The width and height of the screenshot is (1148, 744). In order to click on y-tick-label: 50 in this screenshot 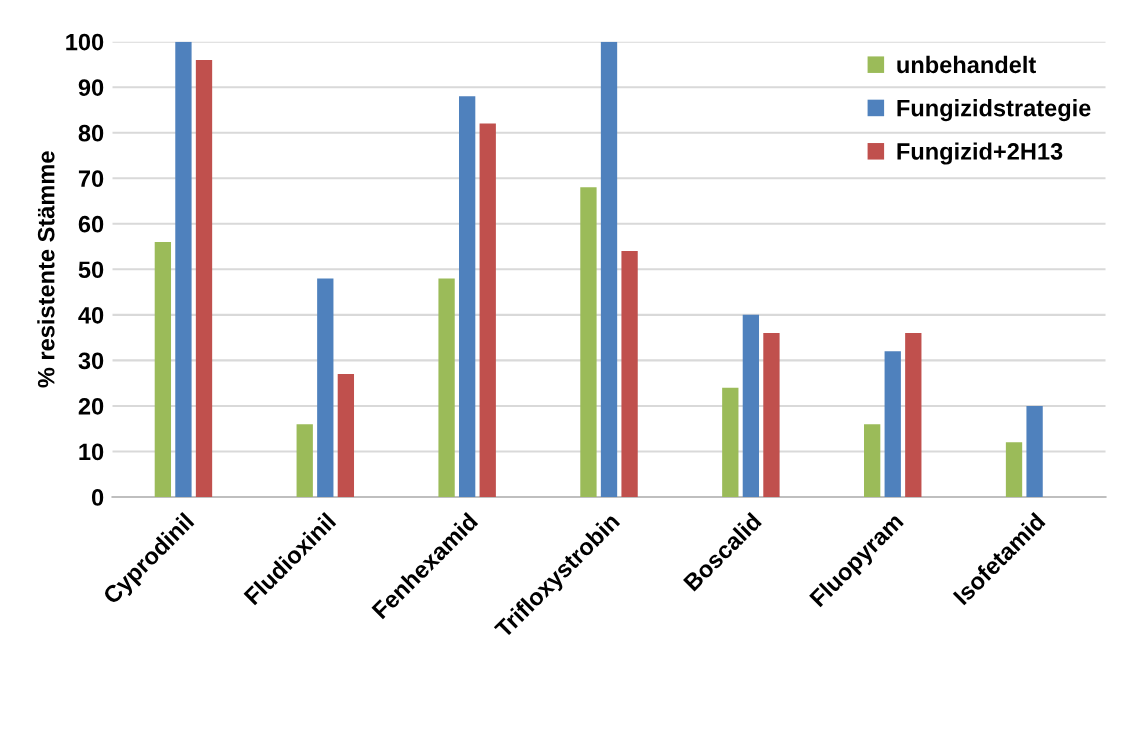, I will do `click(91, 270)`.